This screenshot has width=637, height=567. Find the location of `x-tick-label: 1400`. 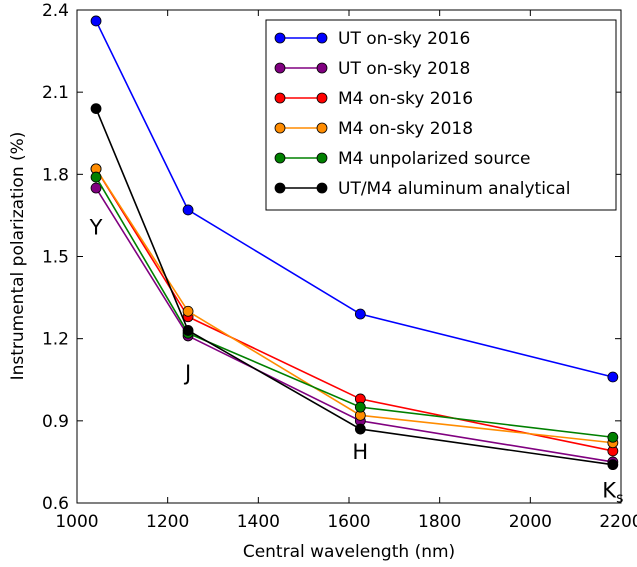

x-tick-label: 1400 is located at coordinates (258, 522).